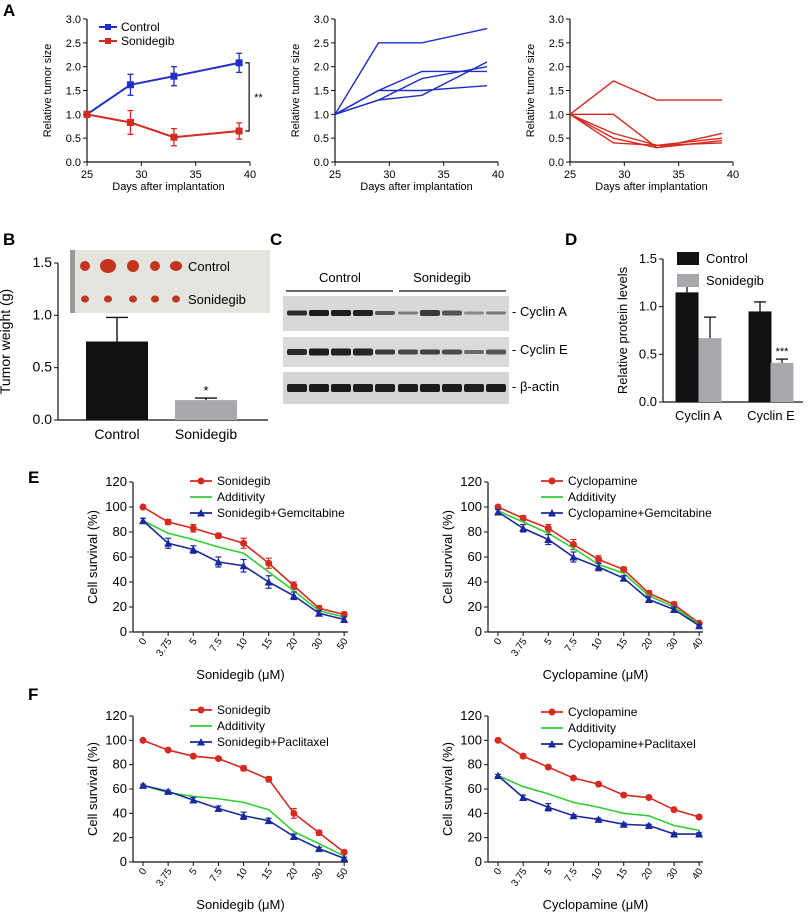 The height and width of the screenshot is (922, 809). I want to click on tumor-photo: Control Sonidegib, so click(170, 281).